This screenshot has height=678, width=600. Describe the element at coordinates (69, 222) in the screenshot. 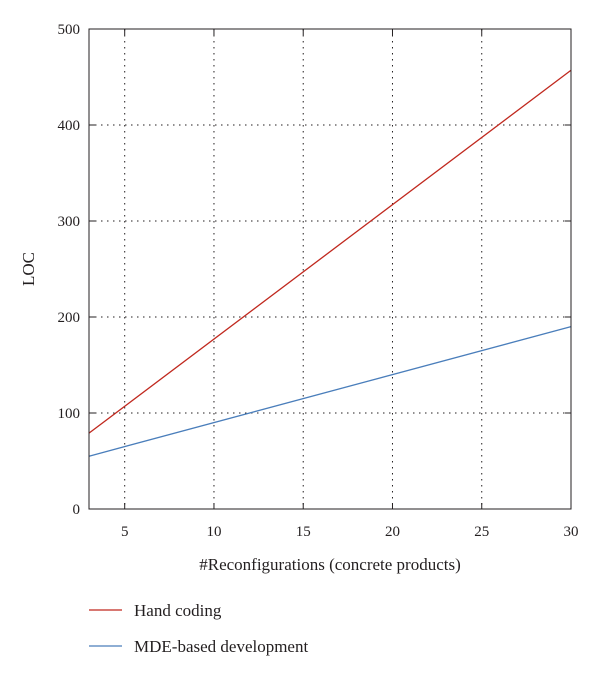

I see `y-tick-label: 300` at that location.